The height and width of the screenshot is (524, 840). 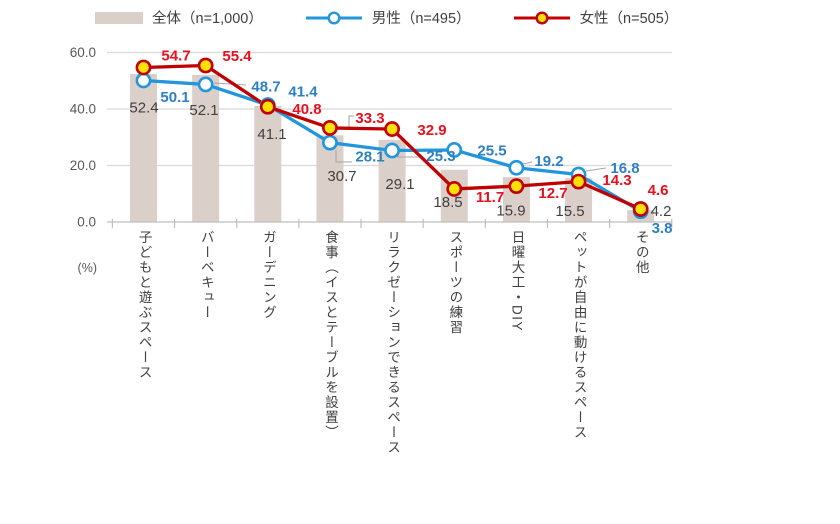 I want to click on value-label: 40.8, so click(x=306, y=109).